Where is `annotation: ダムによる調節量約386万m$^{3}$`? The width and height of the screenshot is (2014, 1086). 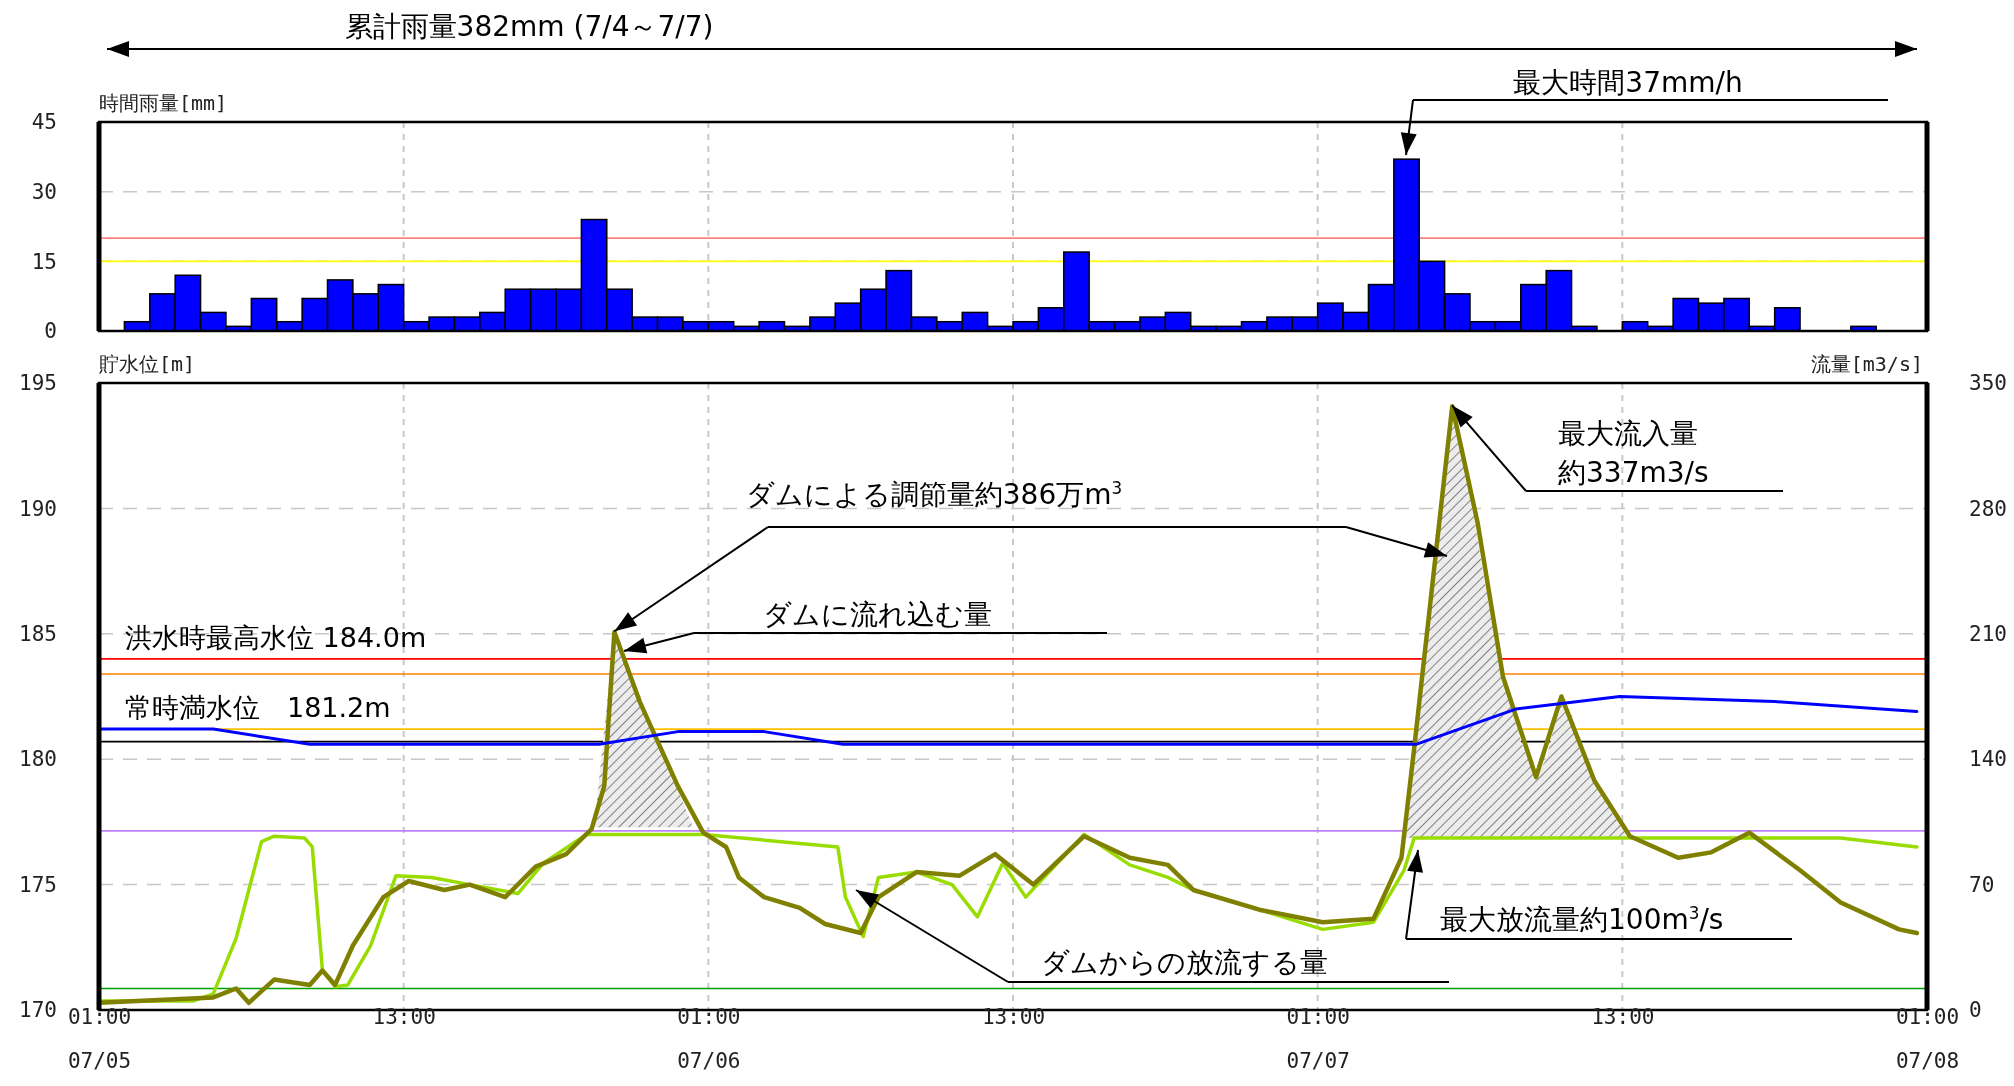 annotation: ダムによる調節量約386万m$^{3}$ is located at coordinates (934, 494).